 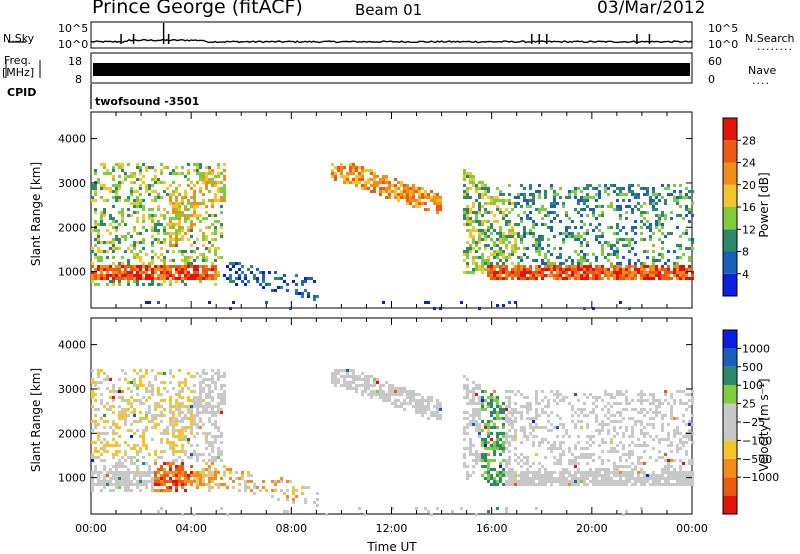 What do you see at coordinates (72, 183) in the screenshot?
I see `y-tick-label: 3000` at bounding box center [72, 183].